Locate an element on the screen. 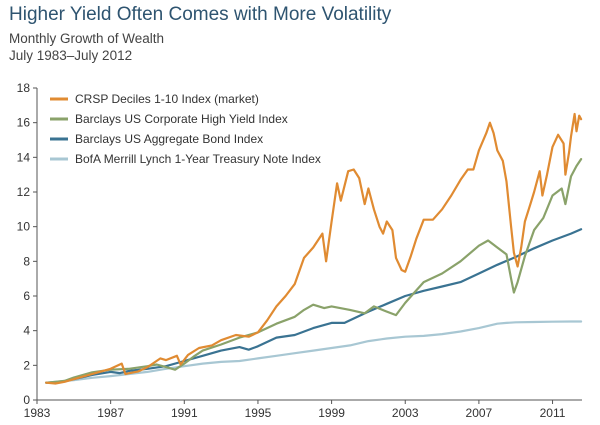 The width and height of the screenshot is (600, 425). x-tick-label: 1983 is located at coordinates (37, 413).